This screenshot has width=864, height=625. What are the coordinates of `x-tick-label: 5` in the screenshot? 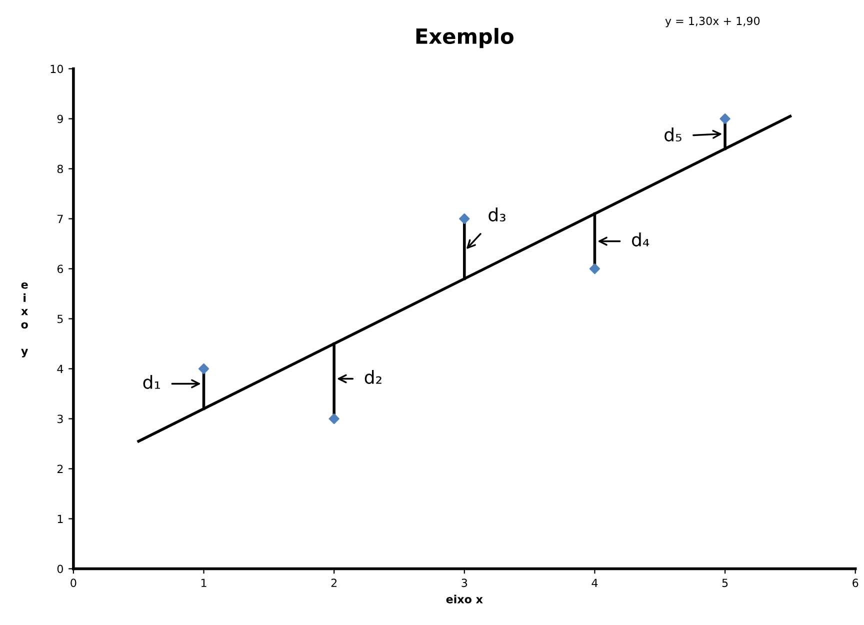 It's located at (725, 583).